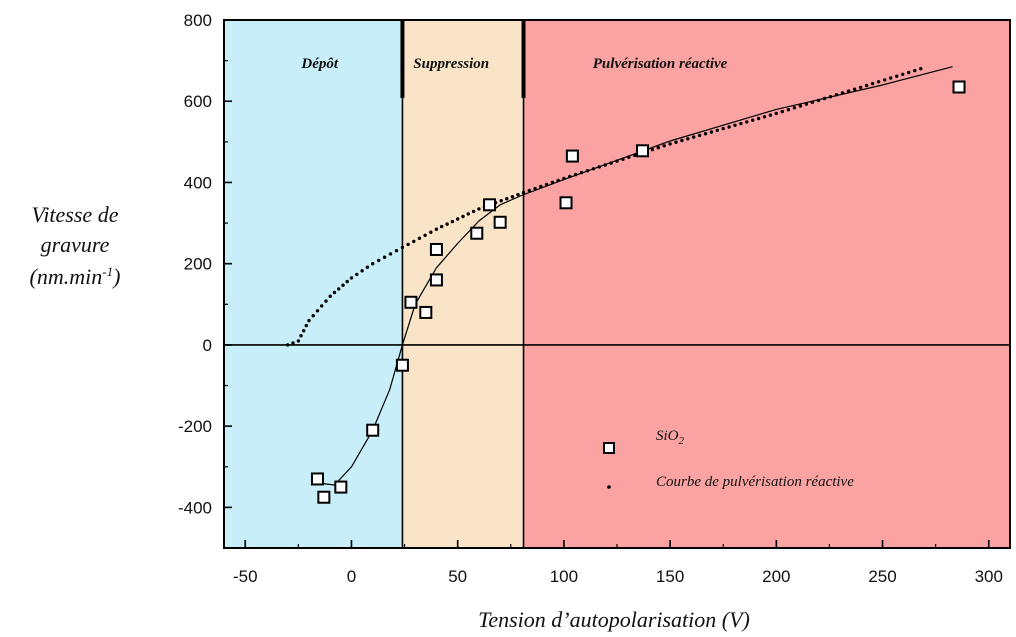 This screenshot has height=637, width=1016. I want to click on y-tick-label--400: -400, so click(195, 507).